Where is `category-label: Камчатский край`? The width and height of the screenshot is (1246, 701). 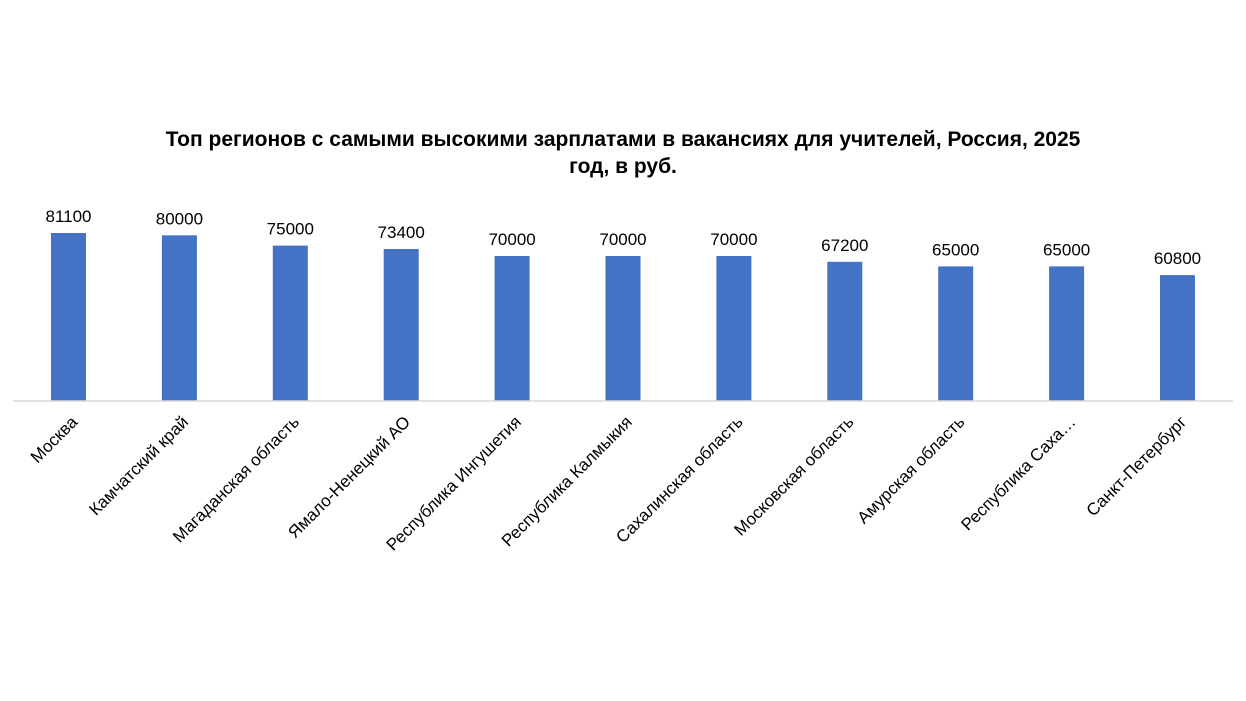 category-label: Камчатский край is located at coordinates (138, 465).